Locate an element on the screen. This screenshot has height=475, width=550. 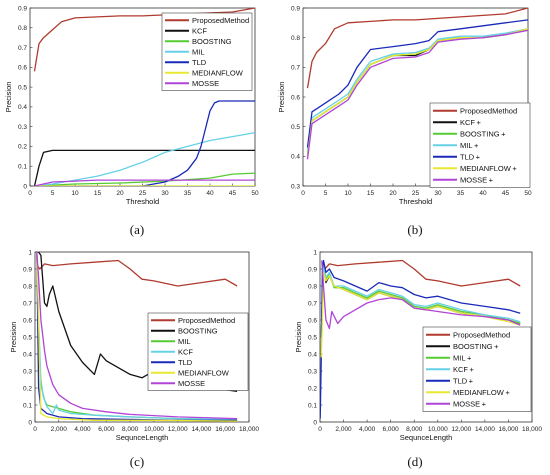
x-tick-label: 45 is located at coordinates (506, 193).